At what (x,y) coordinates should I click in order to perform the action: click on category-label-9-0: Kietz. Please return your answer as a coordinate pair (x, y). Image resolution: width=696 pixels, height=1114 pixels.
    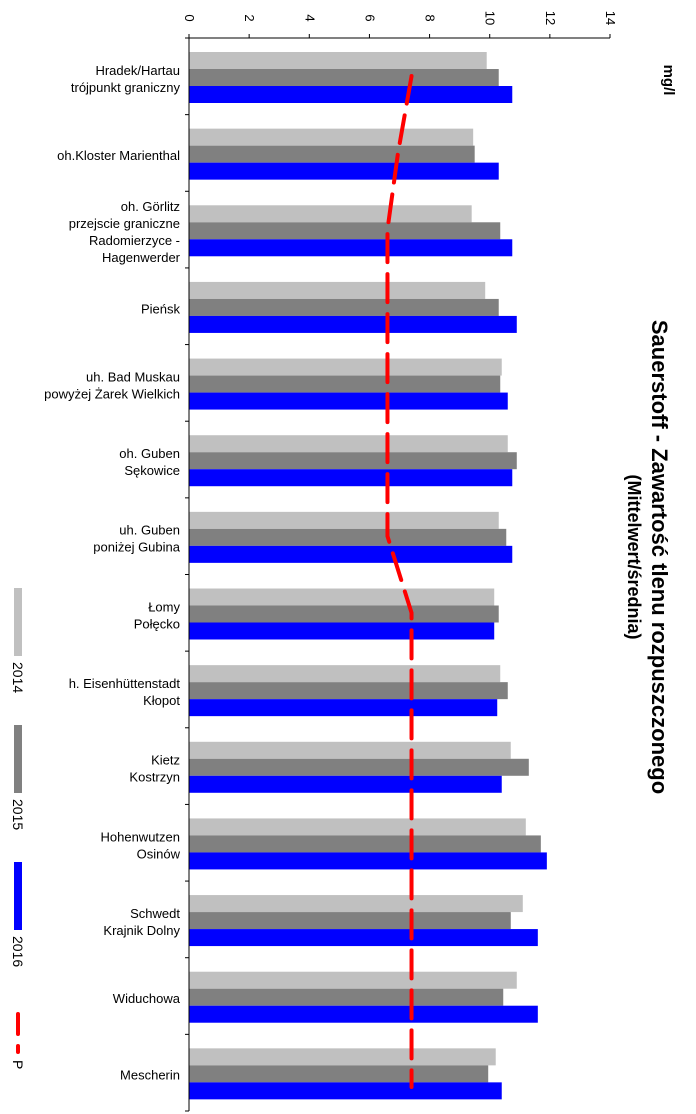
    Looking at the image, I should click on (165, 760).